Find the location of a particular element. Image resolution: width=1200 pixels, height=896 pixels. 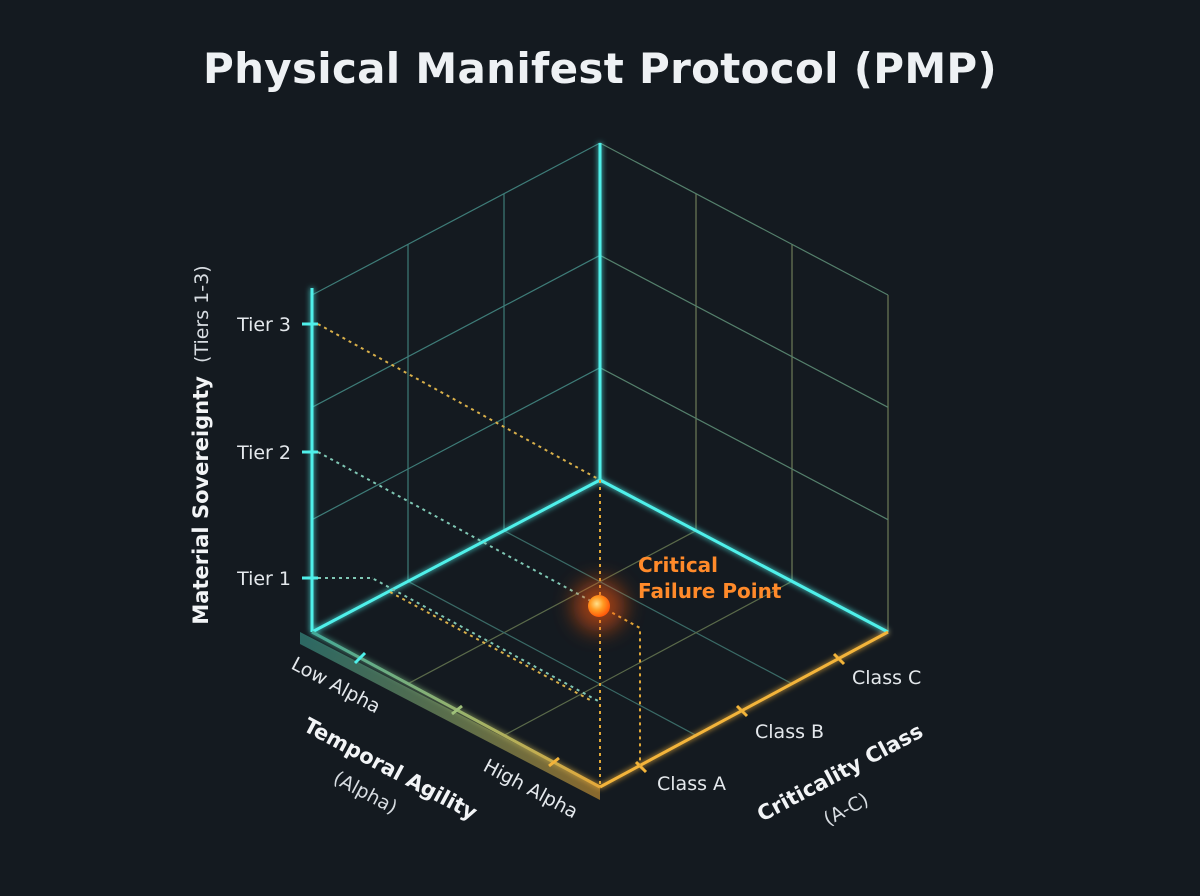

critical-label-line1: Critical is located at coordinates (678, 565).